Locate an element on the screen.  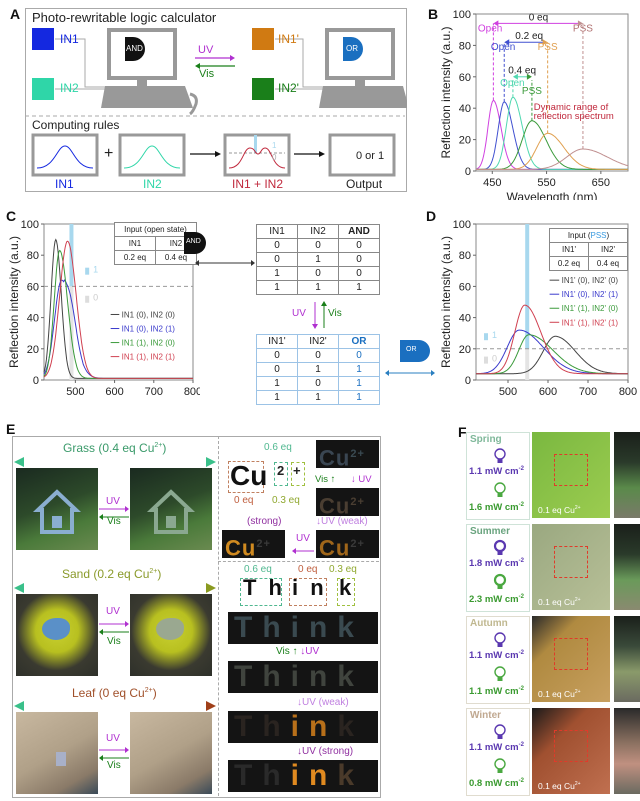
cu-eq-0: 0 eq is located at coordinates (244, 500).